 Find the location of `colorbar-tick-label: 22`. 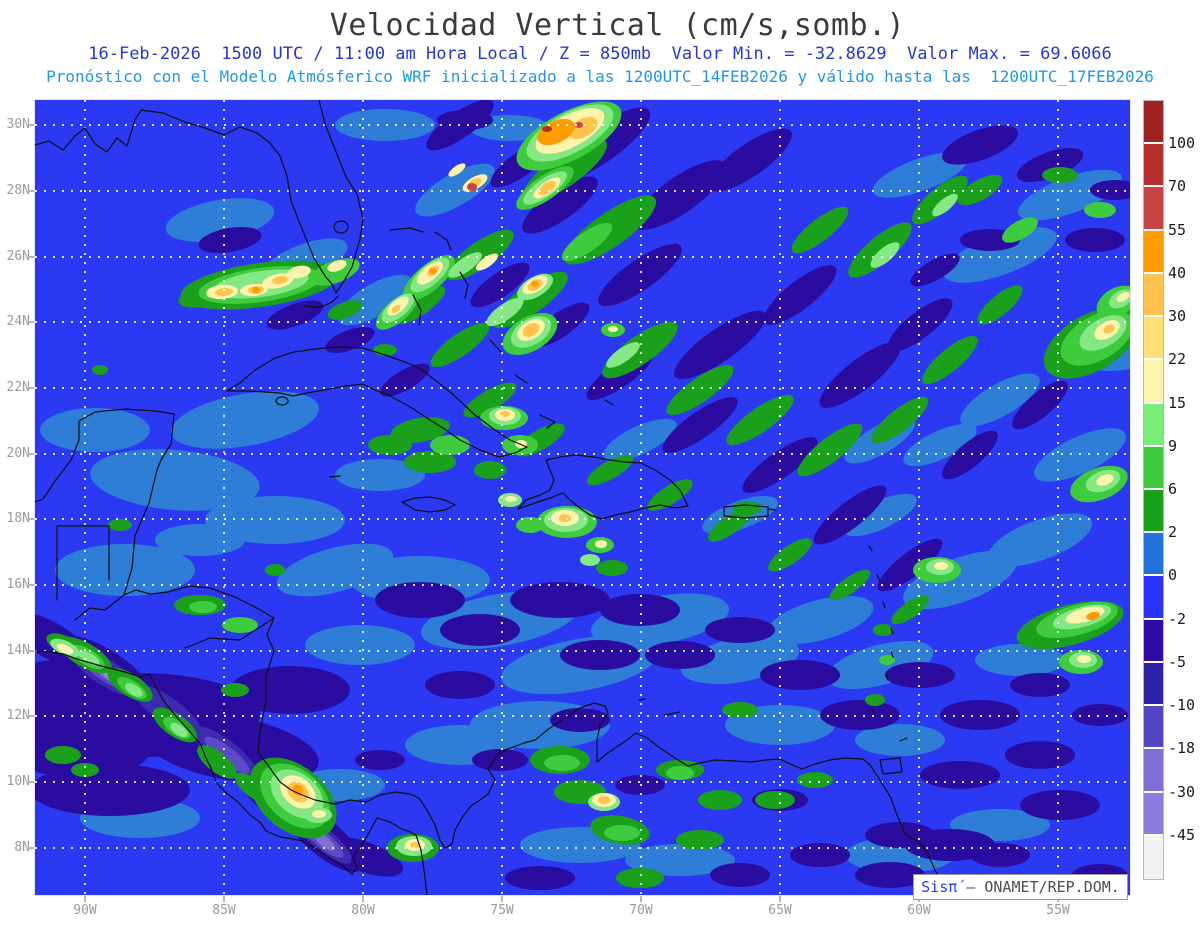

colorbar-tick-label: 22 is located at coordinates (1177, 359).